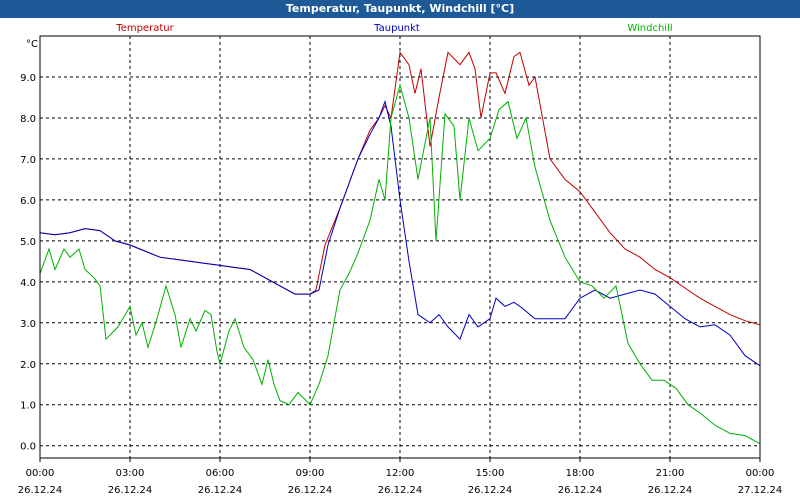 This screenshot has height=500, width=800. What do you see at coordinates (32, 44) in the screenshot?
I see `y-axis-label: °C` at bounding box center [32, 44].